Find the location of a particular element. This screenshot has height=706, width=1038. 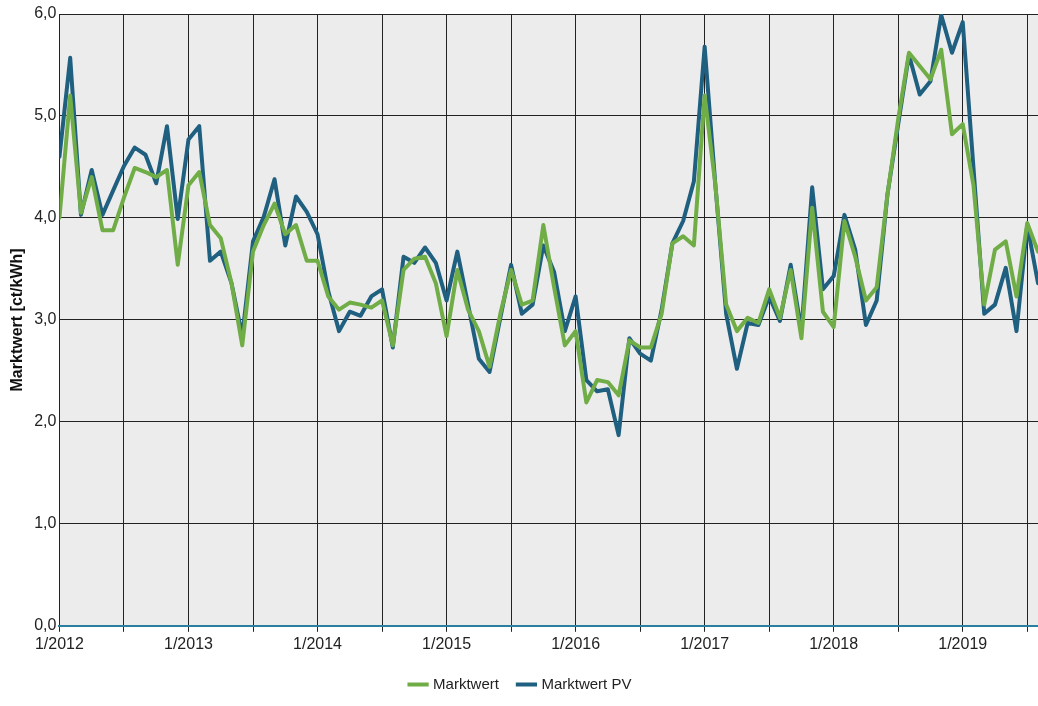

y-tick-label: 0,0 is located at coordinates (45, 625).